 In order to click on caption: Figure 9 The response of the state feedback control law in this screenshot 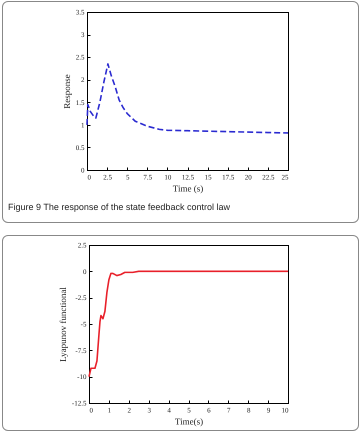, I will do `click(119, 207)`.